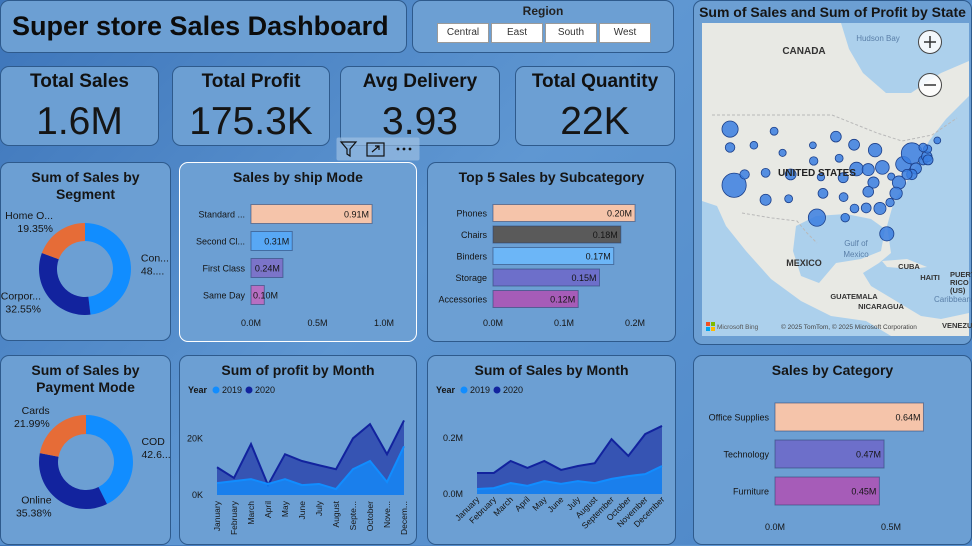 The width and height of the screenshot is (972, 546). Describe the element at coordinates (370, 516) in the screenshot. I see `x-tick-label: October` at that location.